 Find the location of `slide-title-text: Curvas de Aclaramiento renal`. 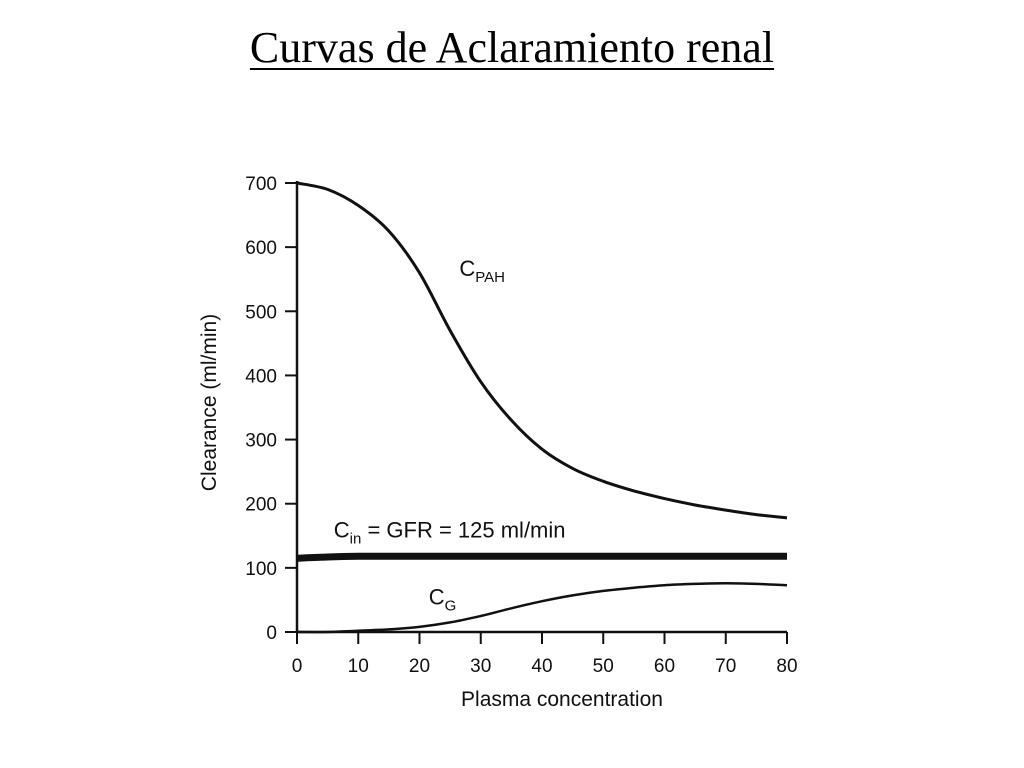

slide-title-text: Curvas de Aclaramiento renal is located at coordinates (512, 47).